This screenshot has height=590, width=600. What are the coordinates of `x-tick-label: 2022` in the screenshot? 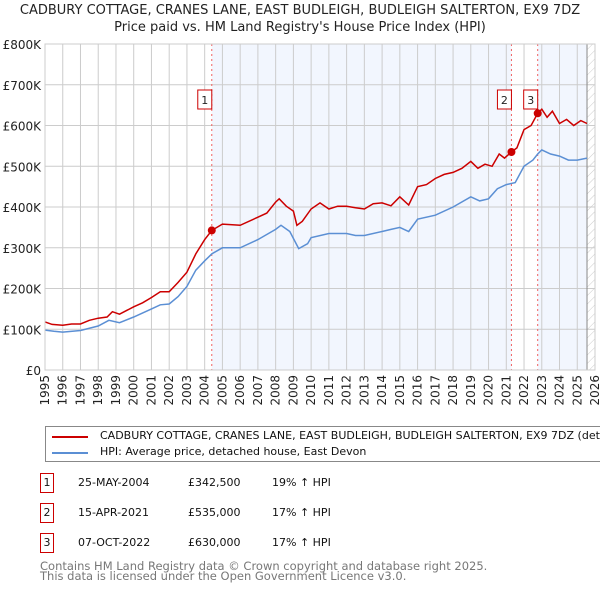 It's located at (524, 390).